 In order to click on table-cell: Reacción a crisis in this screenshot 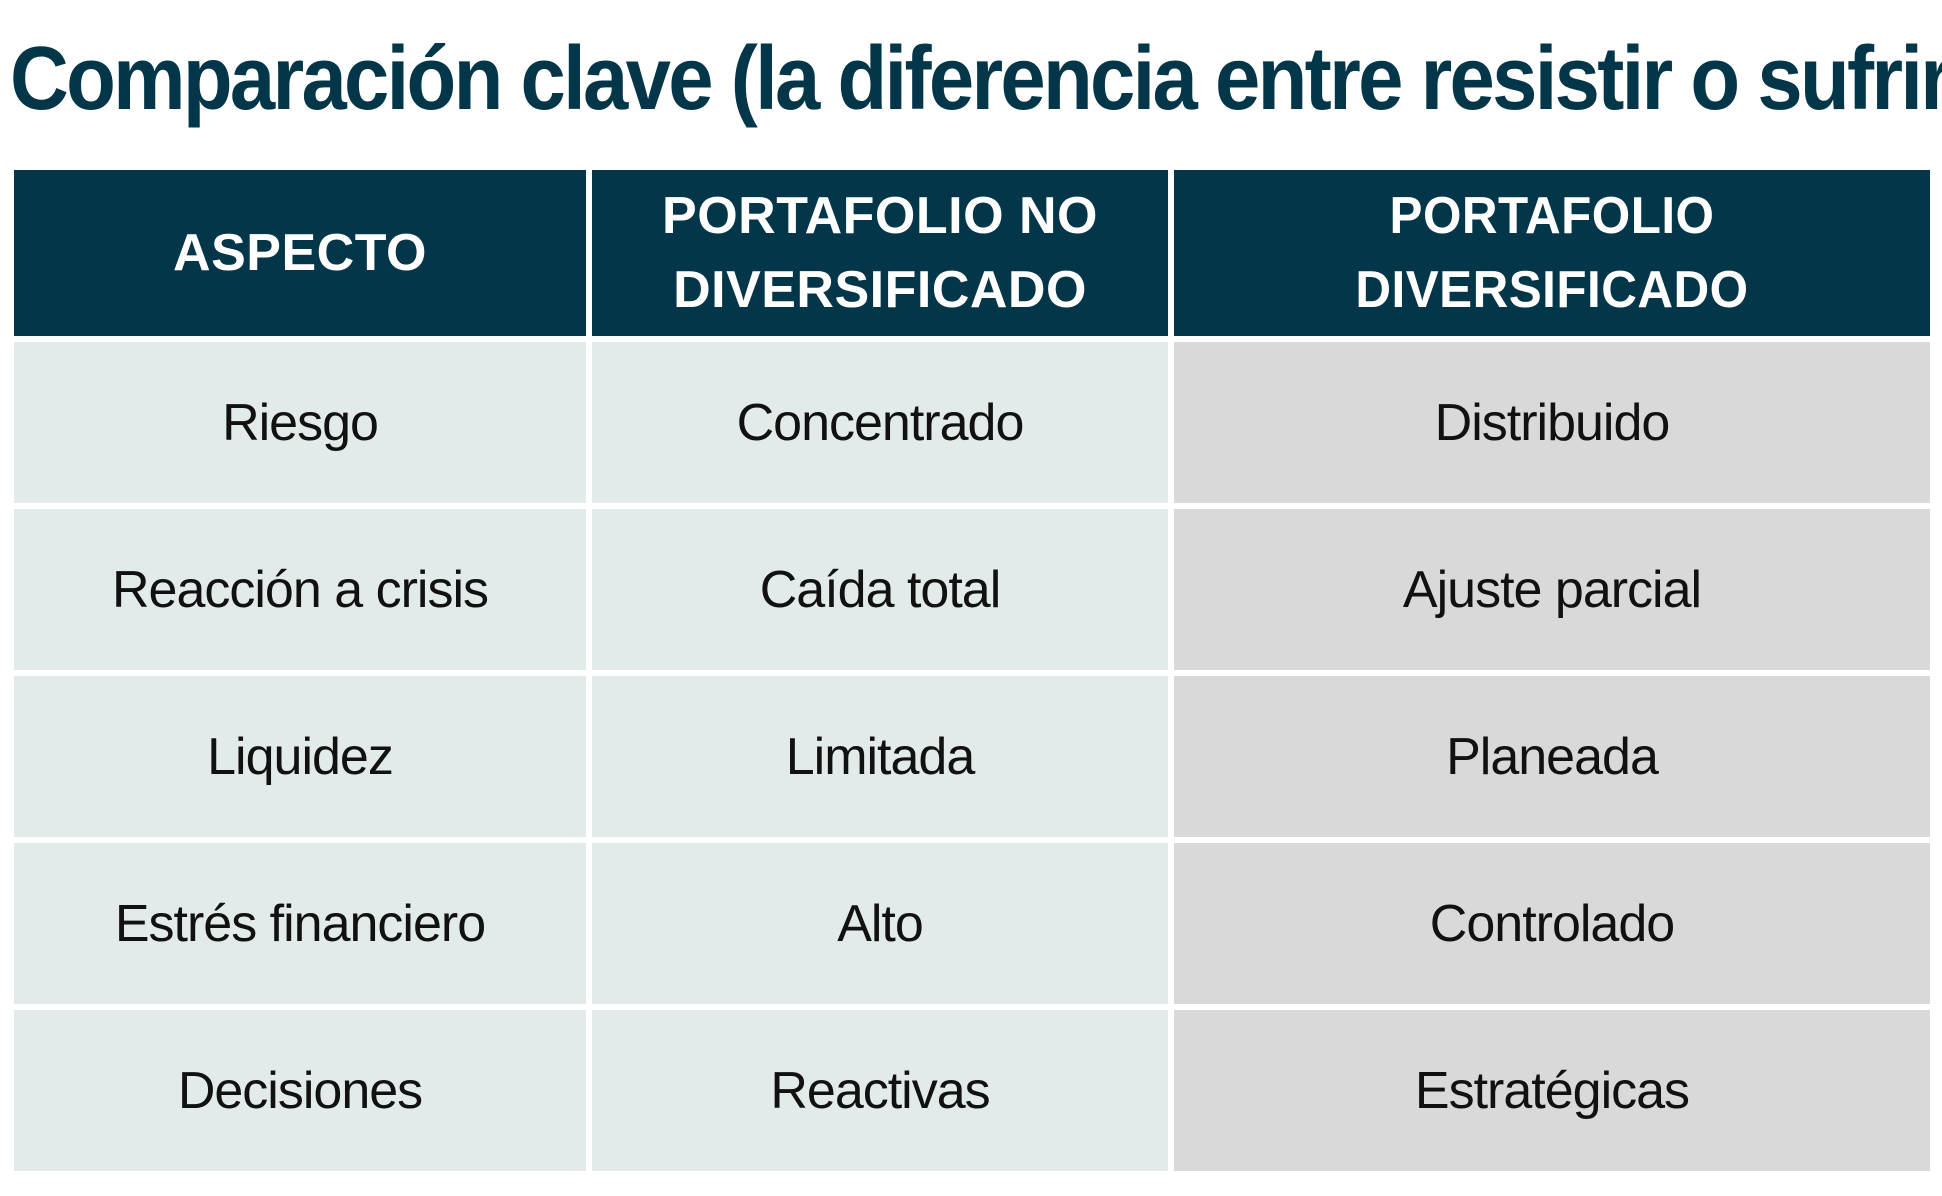, I will do `click(300, 589)`.